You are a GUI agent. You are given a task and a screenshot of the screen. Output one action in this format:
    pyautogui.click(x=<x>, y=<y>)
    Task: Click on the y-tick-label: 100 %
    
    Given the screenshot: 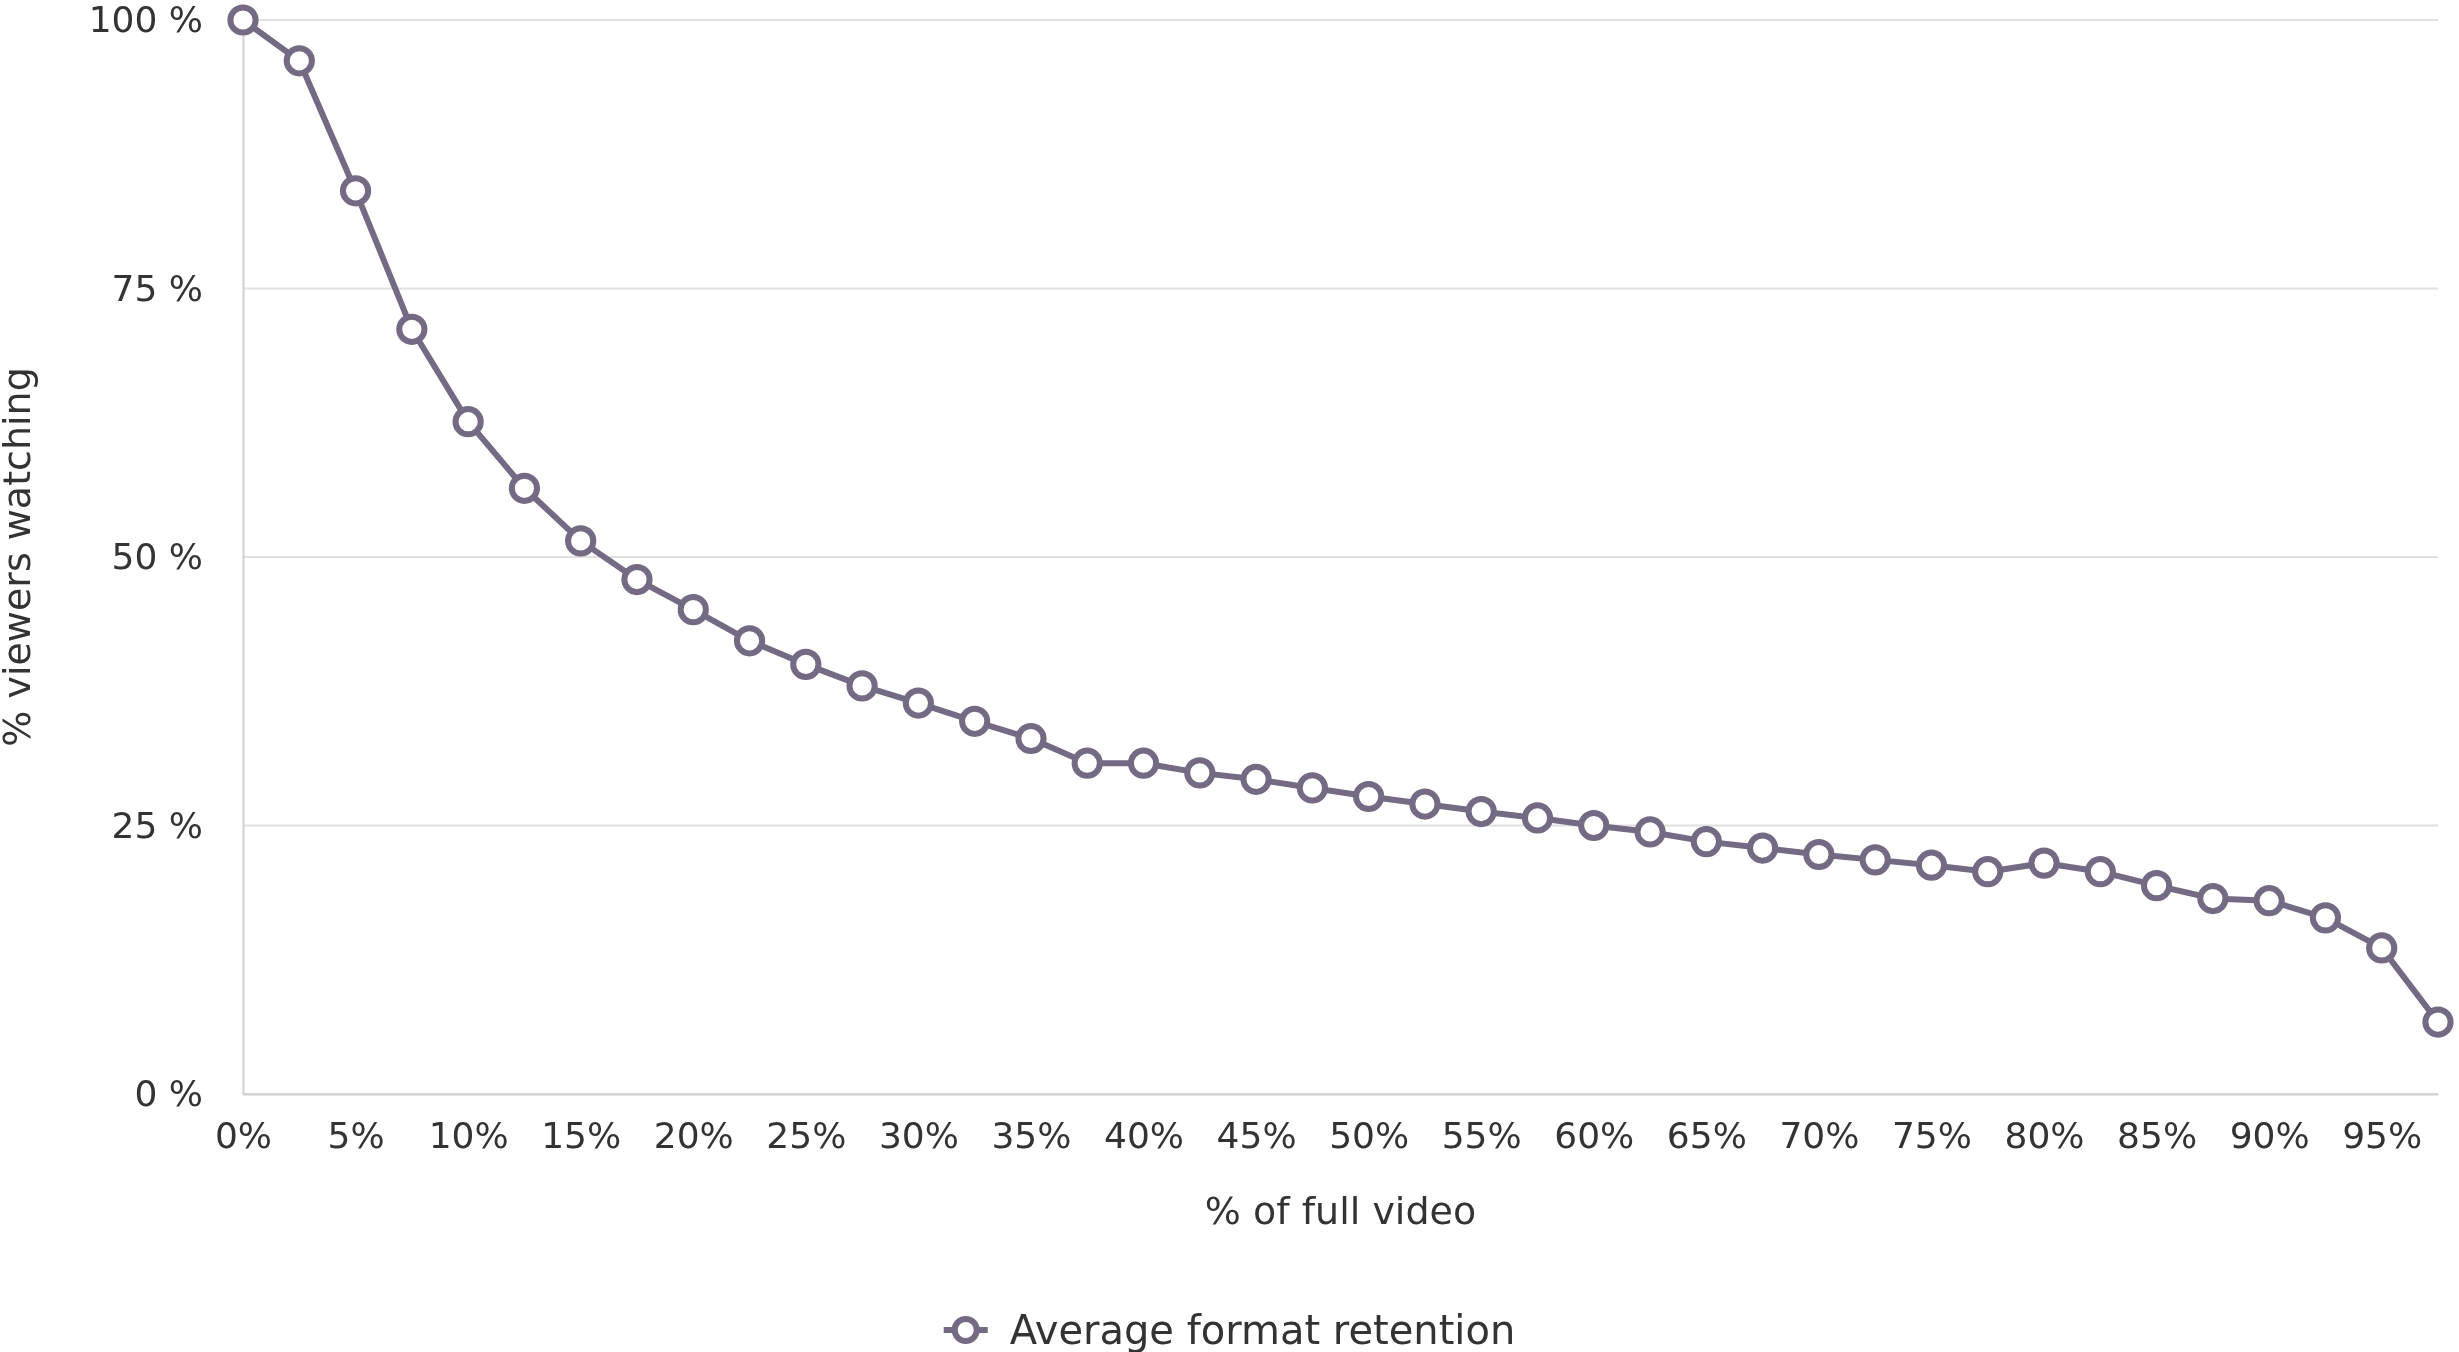 What is the action you would take?
    pyautogui.click(x=145, y=20)
    